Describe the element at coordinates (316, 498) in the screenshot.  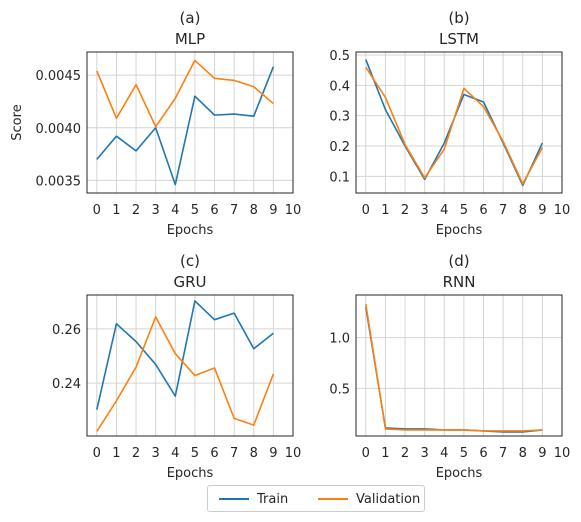
I see `legend: Train Validation` at that location.